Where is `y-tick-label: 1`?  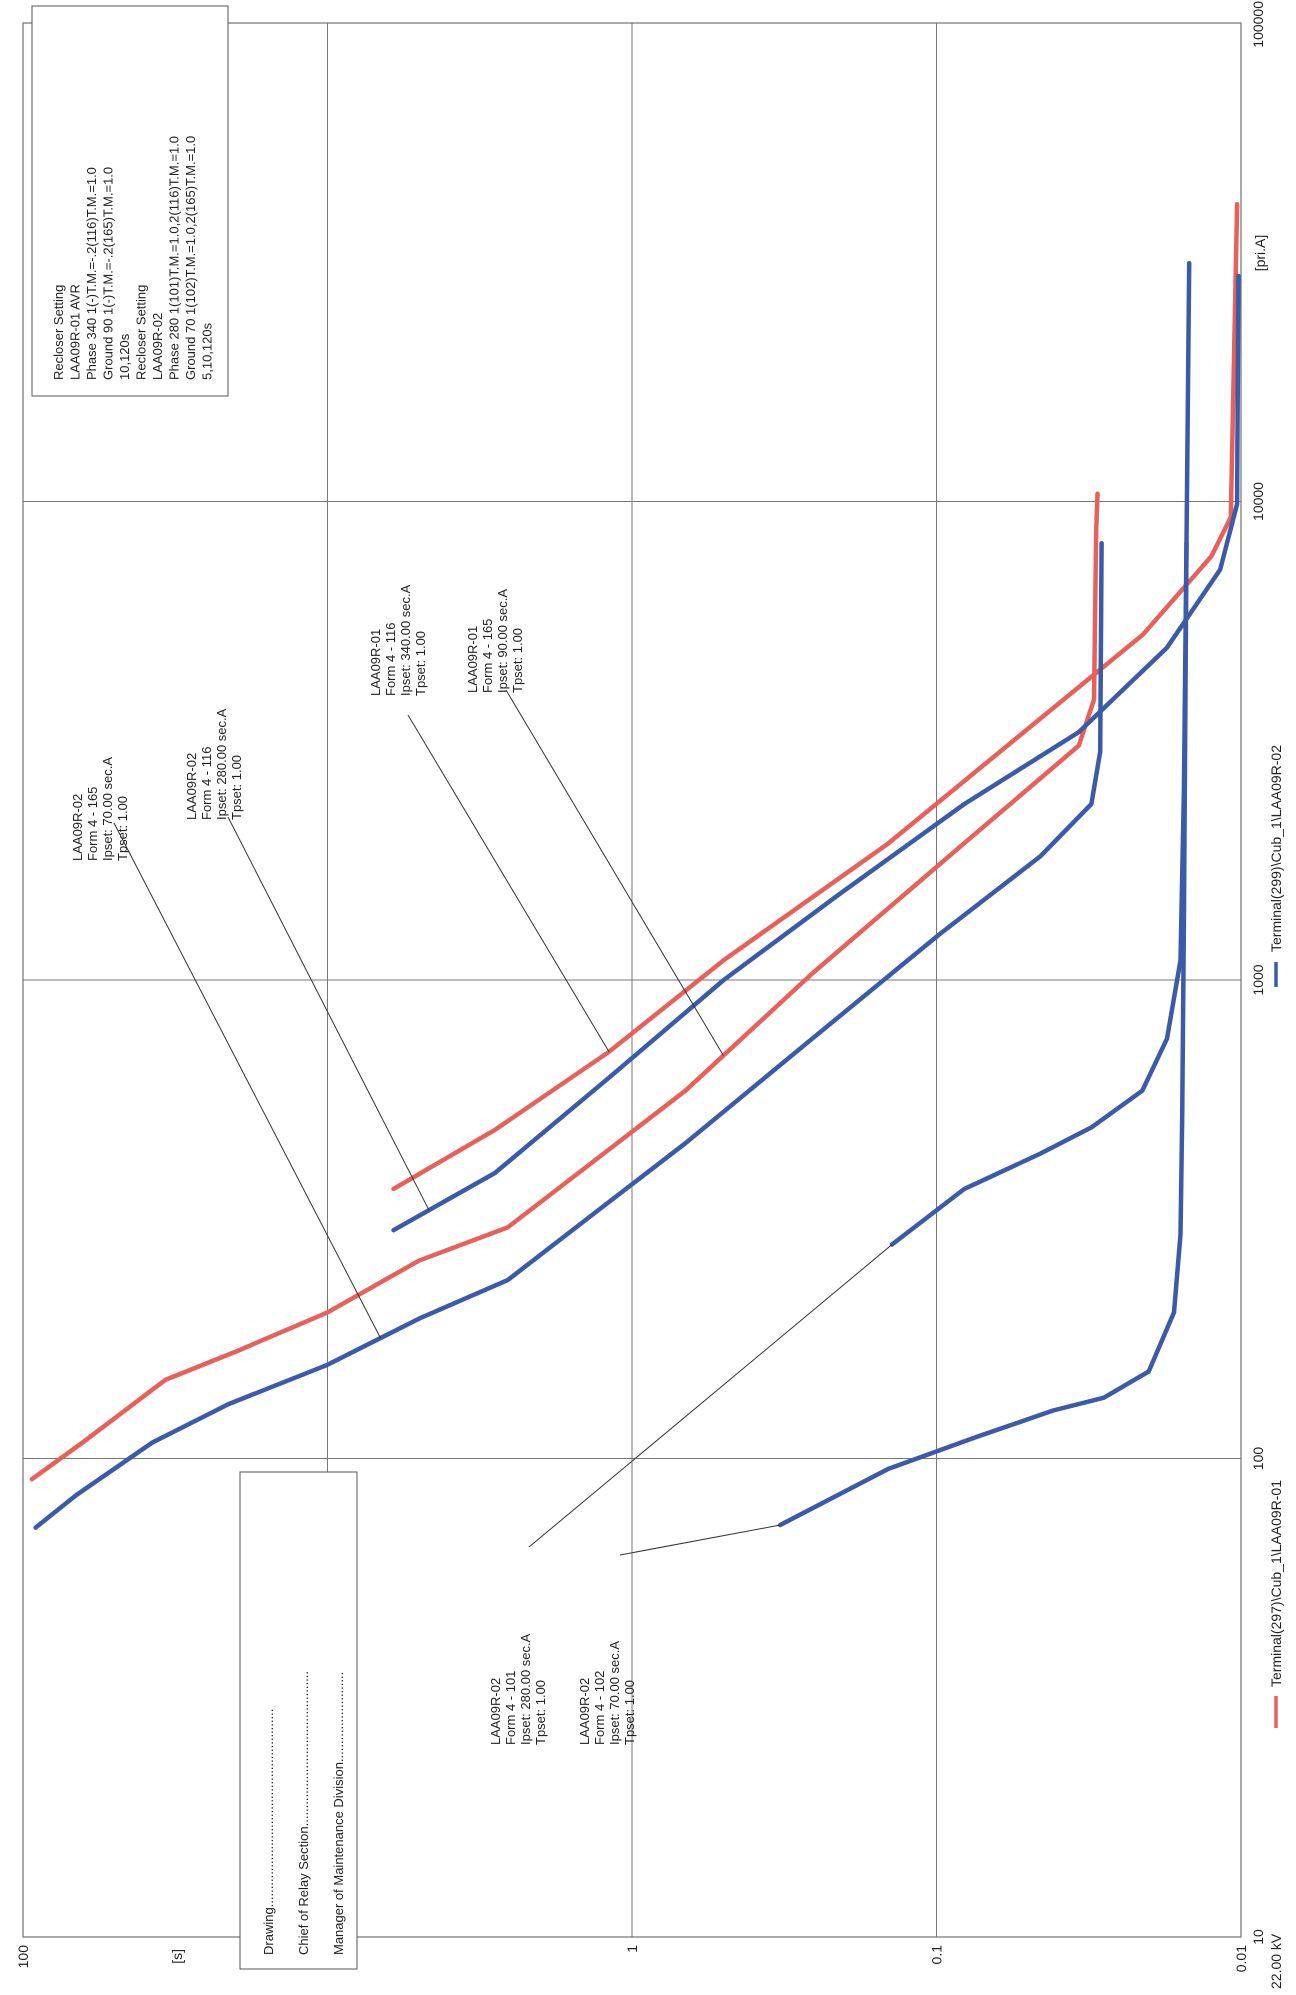
y-tick-label: 1 is located at coordinates (632, 1949).